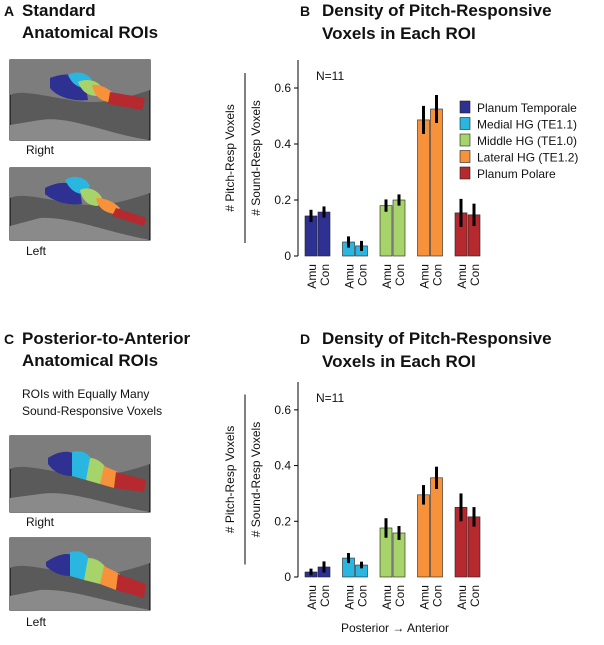  Describe the element at coordinates (527, 141) in the screenshot. I see `legend-label: Middle HG (TE1.0)` at that location.